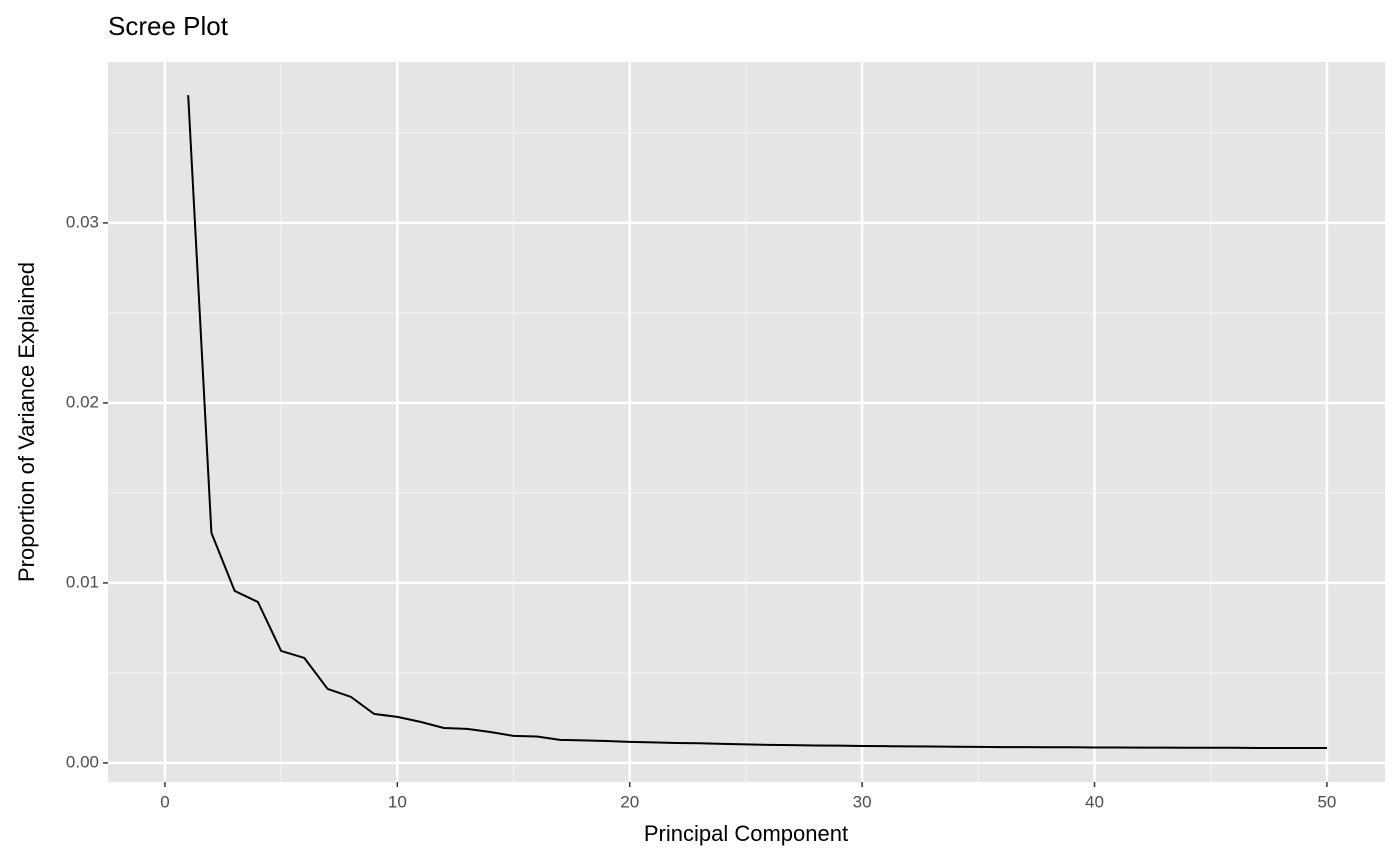  What do you see at coordinates (82, 401) in the screenshot?
I see `y-tick-label: 0.02` at bounding box center [82, 401].